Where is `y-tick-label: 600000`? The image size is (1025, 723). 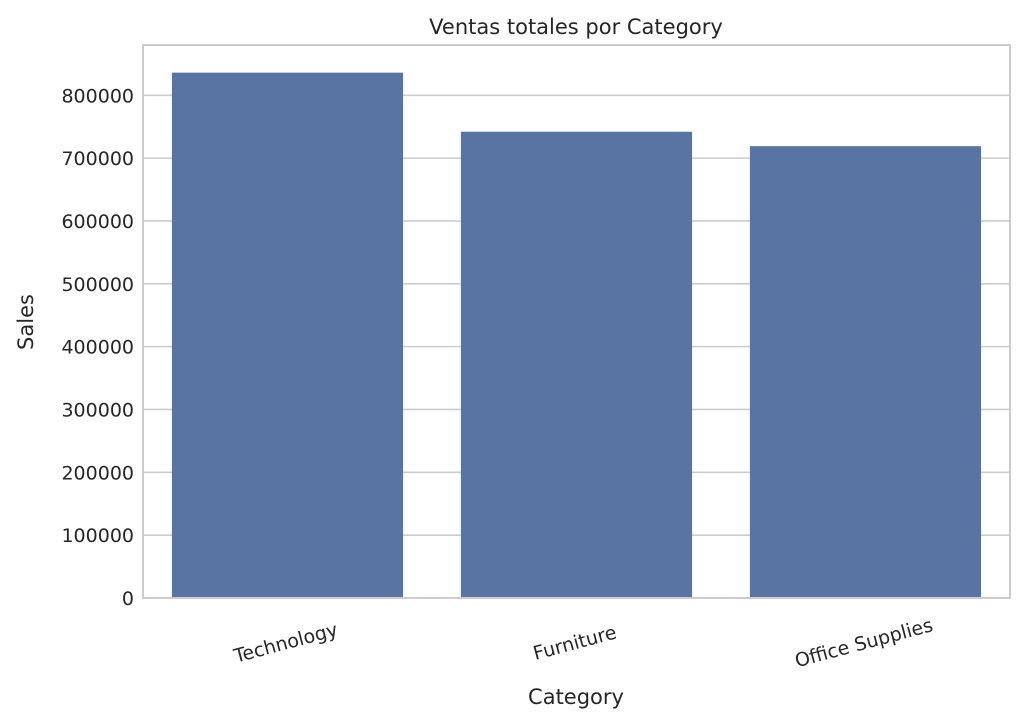 y-tick-label: 600000 is located at coordinates (97, 222).